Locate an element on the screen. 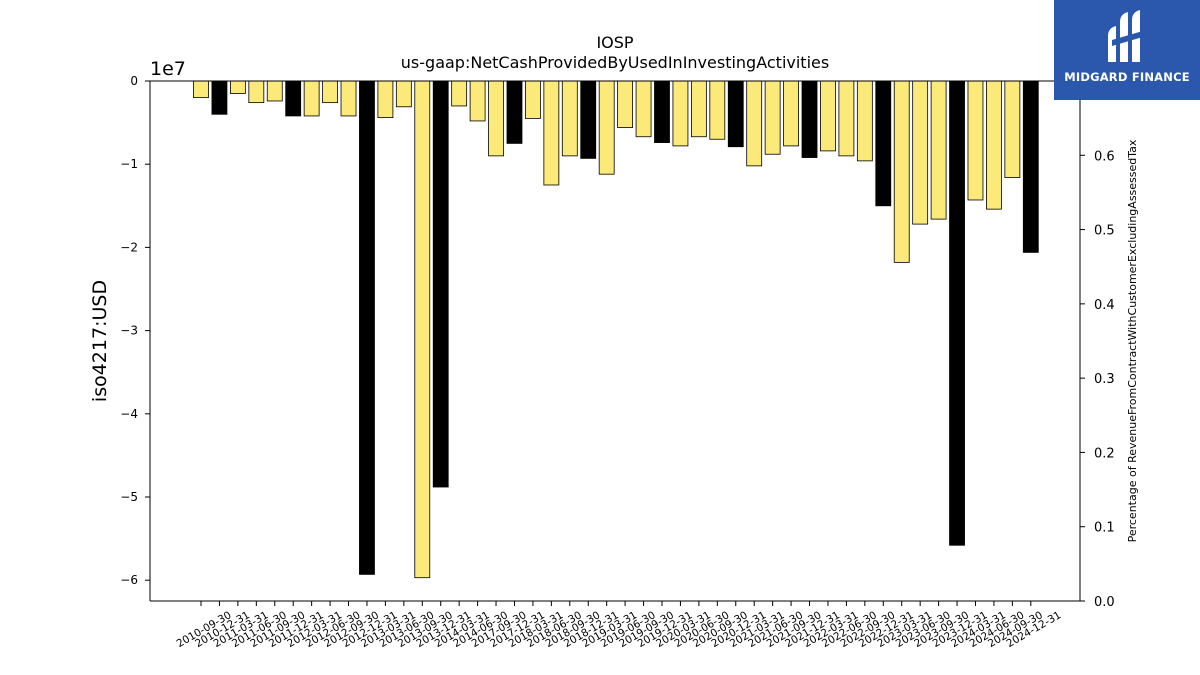 The height and width of the screenshot is (675, 1200). y-tick-label: −4 is located at coordinates (129, 414).